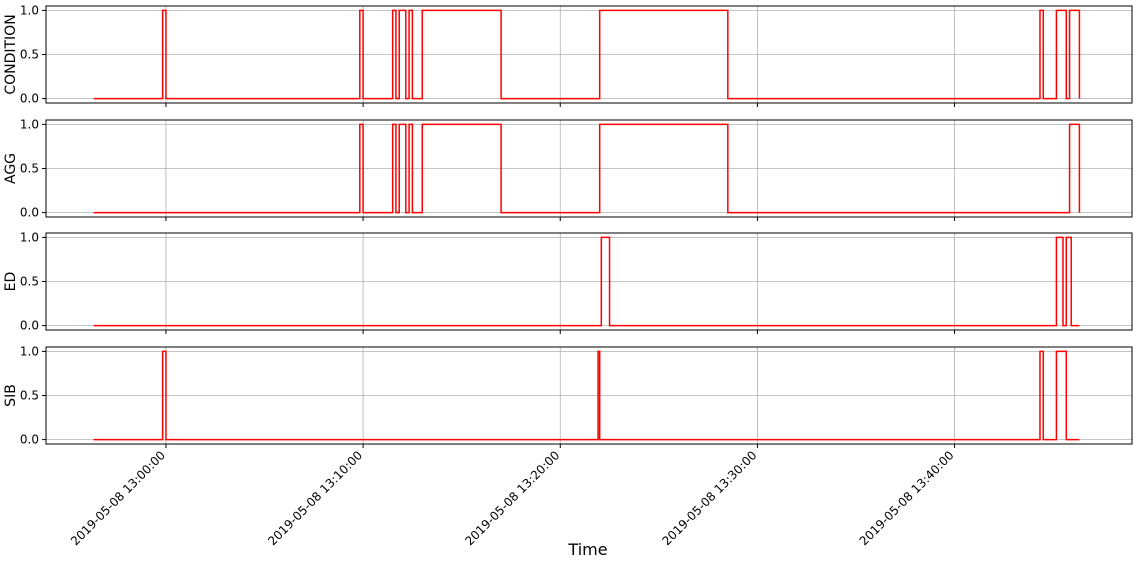 The height and width of the screenshot is (563, 1140). Describe the element at coordinates (11, 395) in the screenshot. I see `y-axis-title: SIB` at that location.